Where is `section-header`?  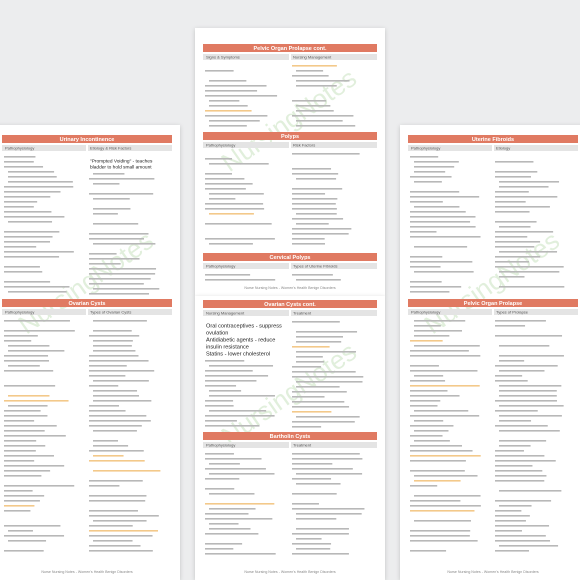
section-header is located at coordinates (87, 139).